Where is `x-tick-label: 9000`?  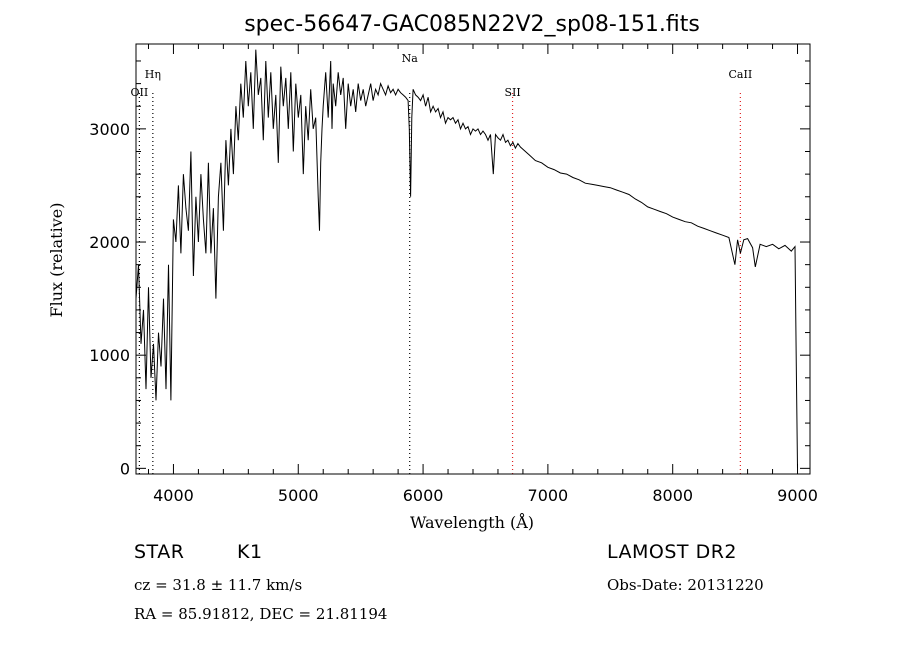
x-tick-label: 9000 is located at coordinates (797, 495).